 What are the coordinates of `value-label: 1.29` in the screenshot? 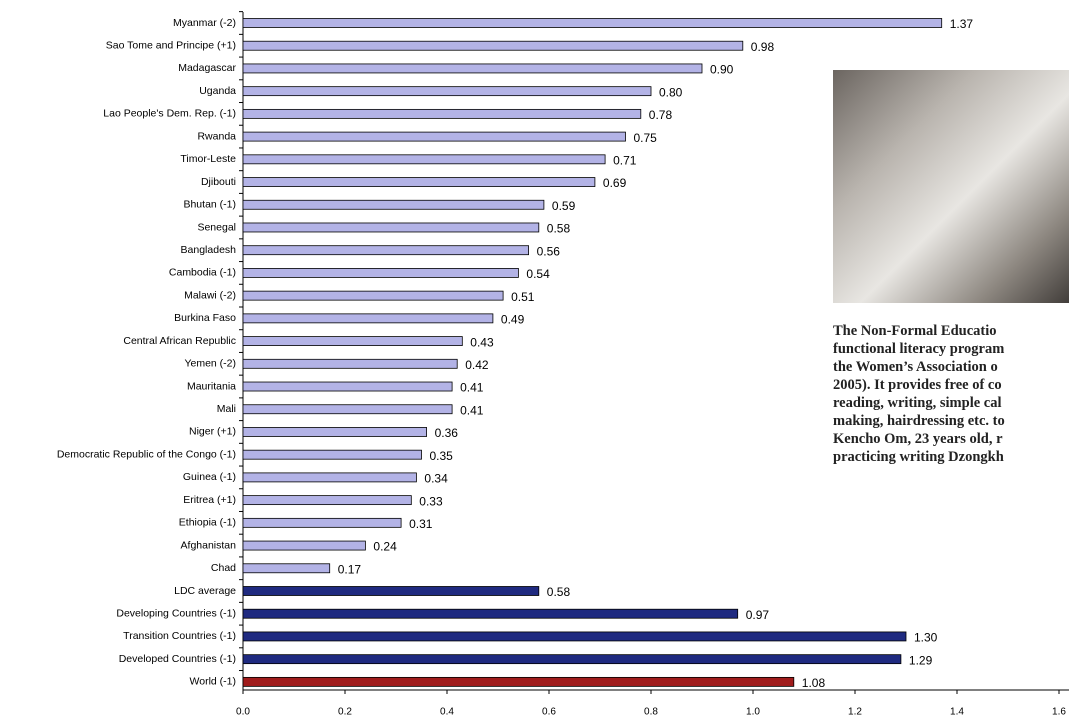 It's located at (921, 660).